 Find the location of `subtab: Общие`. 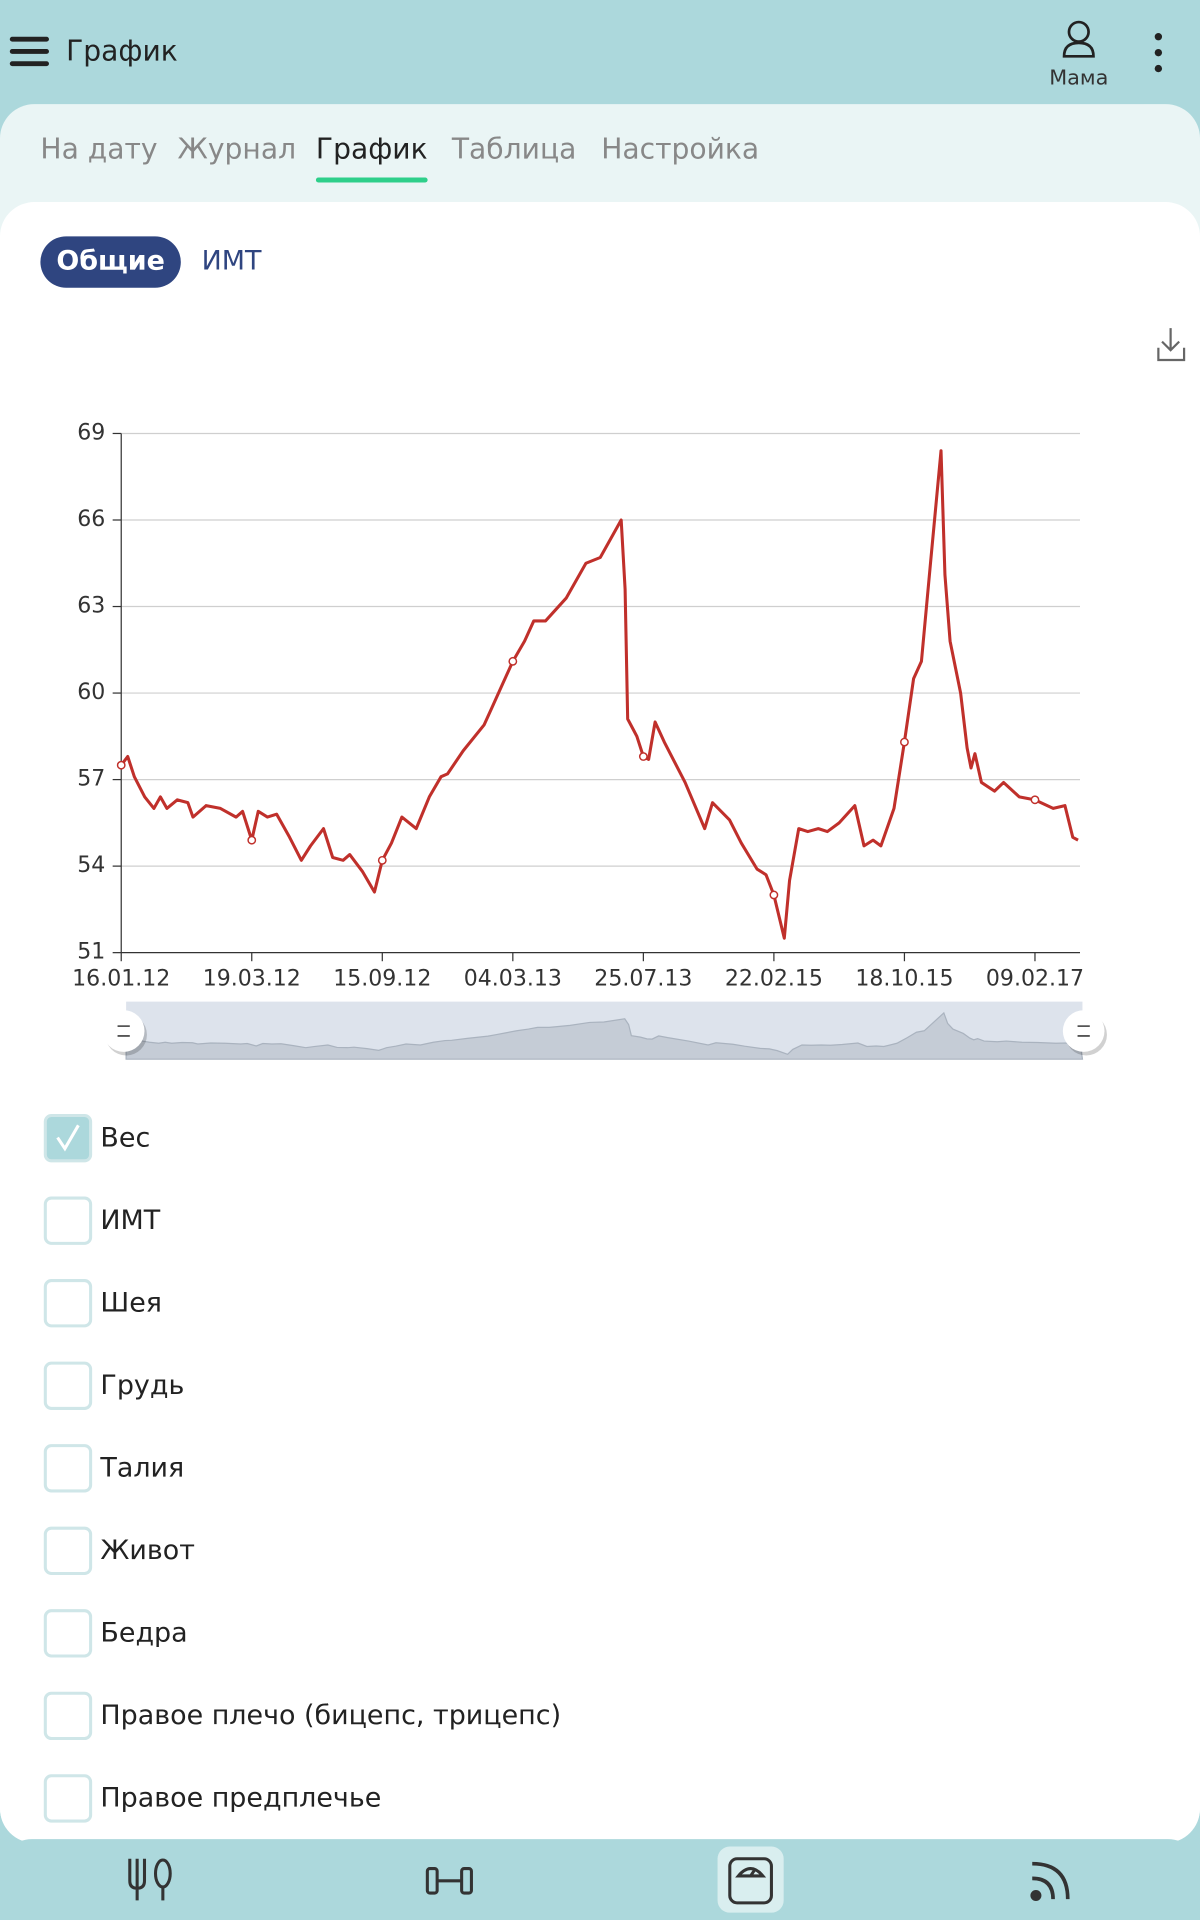

subtab: Общие is located at coordinates (110, 262).